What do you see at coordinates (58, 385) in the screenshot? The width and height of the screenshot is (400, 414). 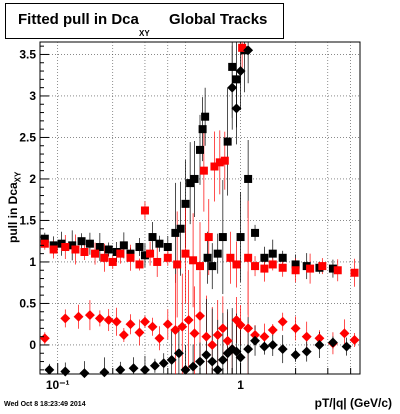 I see `x-tick-label: 10⁻¹` at bounding box center [58, 385].